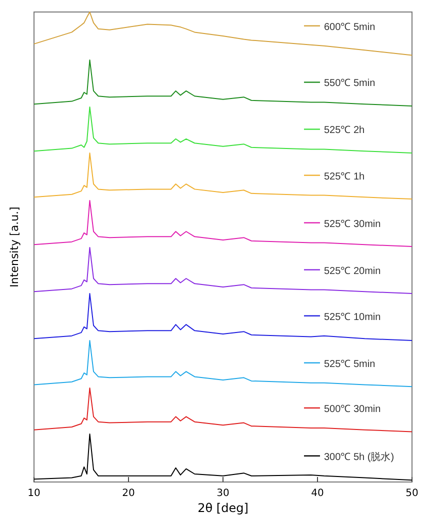  Describe the element at coordinates (350, 364) in the screenshot. I see `legend-label: 525℃ 5min` at that location.